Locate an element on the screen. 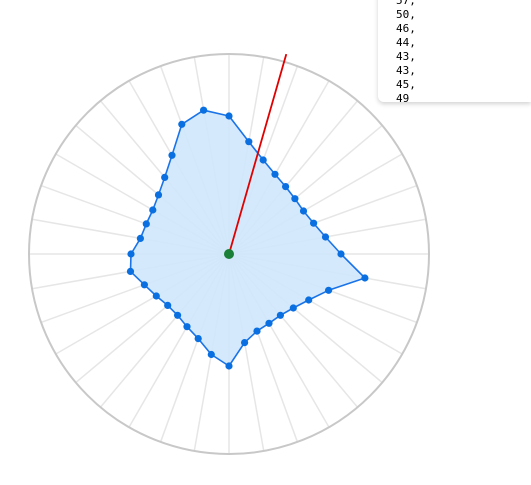 This screenshot has width=531, height=485. needle-line is located at coordinates (258, 154).